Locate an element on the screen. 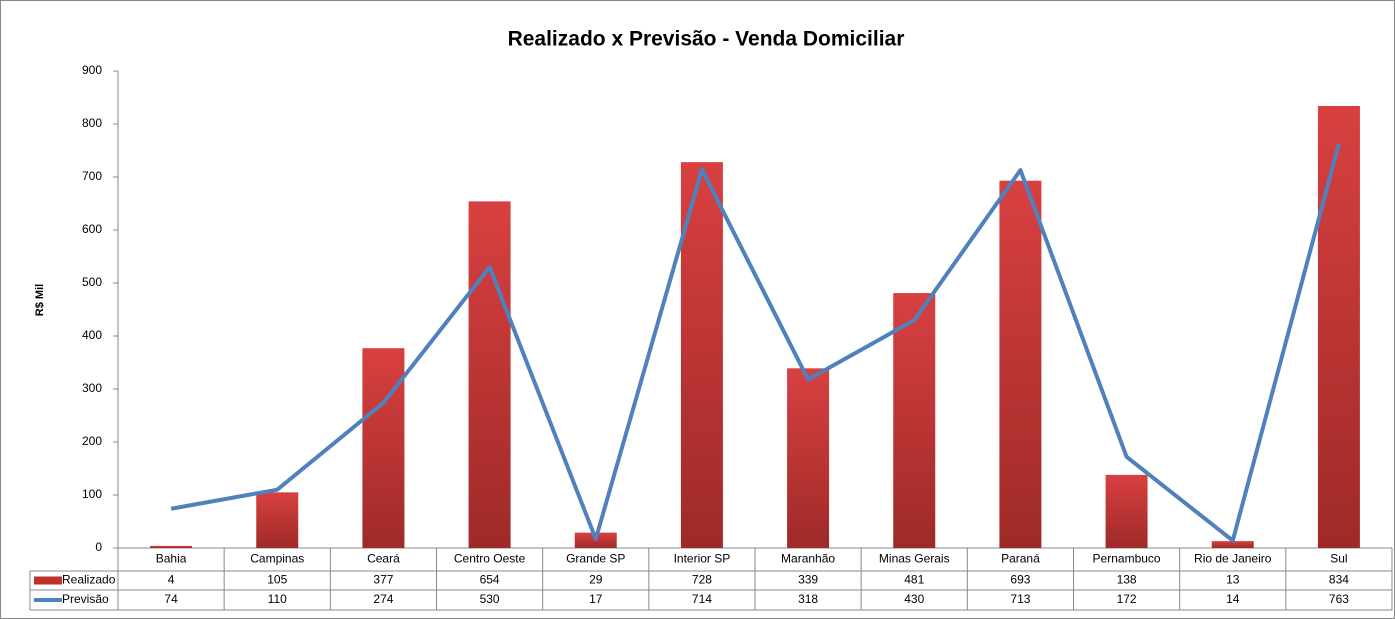 The height and width of the screenshot is (619, 1395). legend-key is located at coordinates (48, 580).